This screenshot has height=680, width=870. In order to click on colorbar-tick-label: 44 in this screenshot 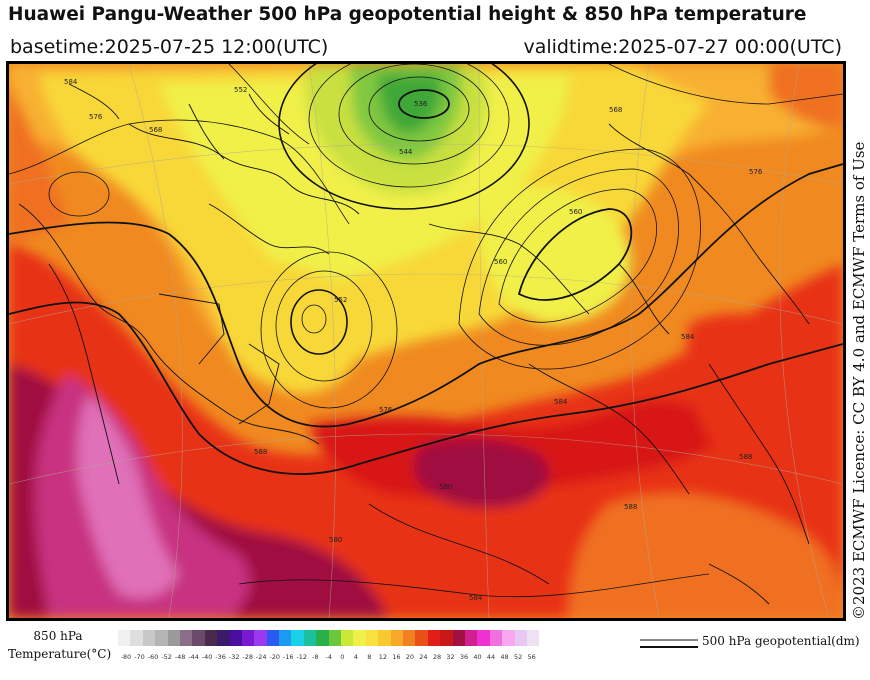, I will do `click(491, 657)`.